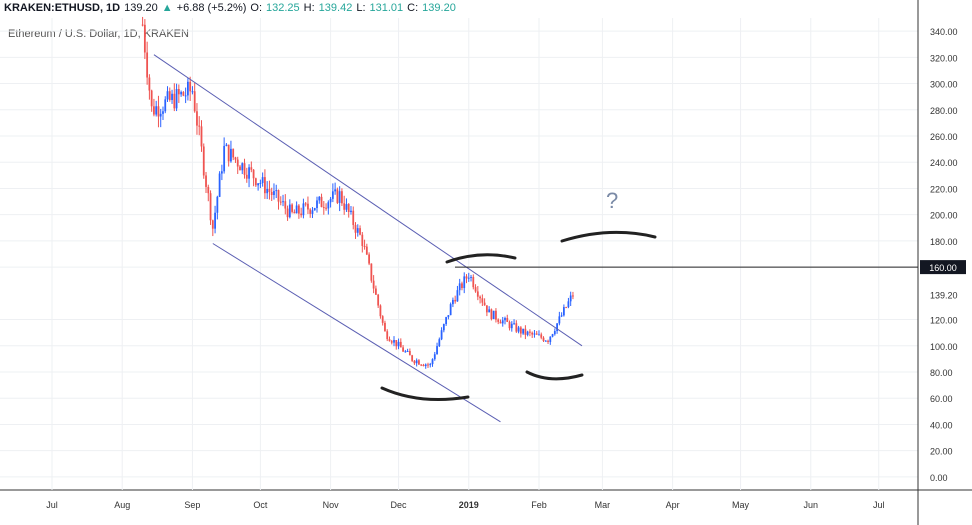  Describe the element at coordinates (944, 111) in the screenshot. I see `y-tick-label: 280.00` at that location.